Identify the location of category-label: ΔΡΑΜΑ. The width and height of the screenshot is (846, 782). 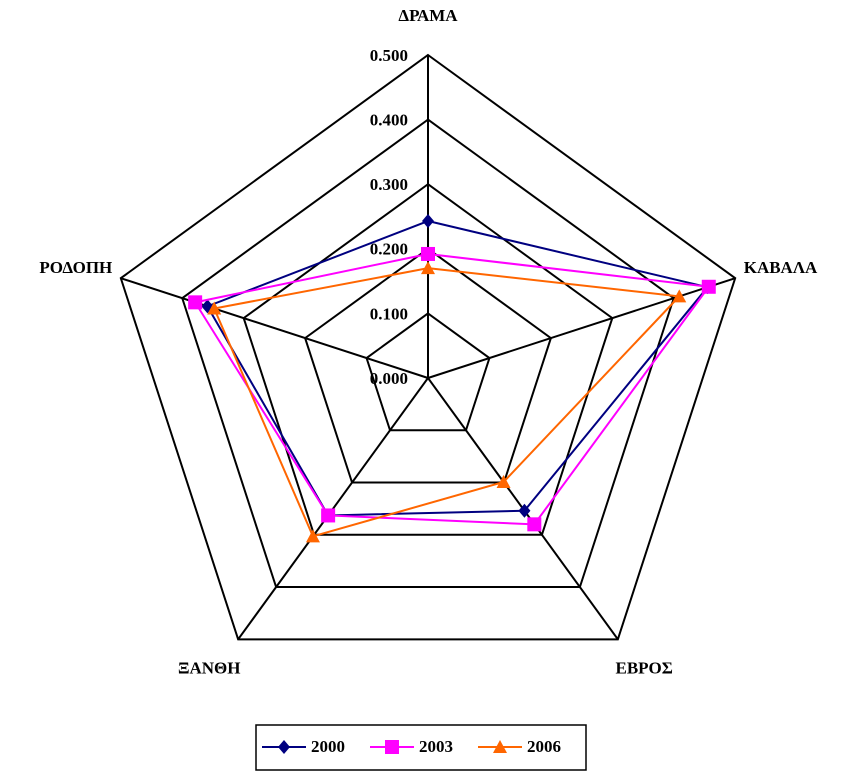
(428, 15).